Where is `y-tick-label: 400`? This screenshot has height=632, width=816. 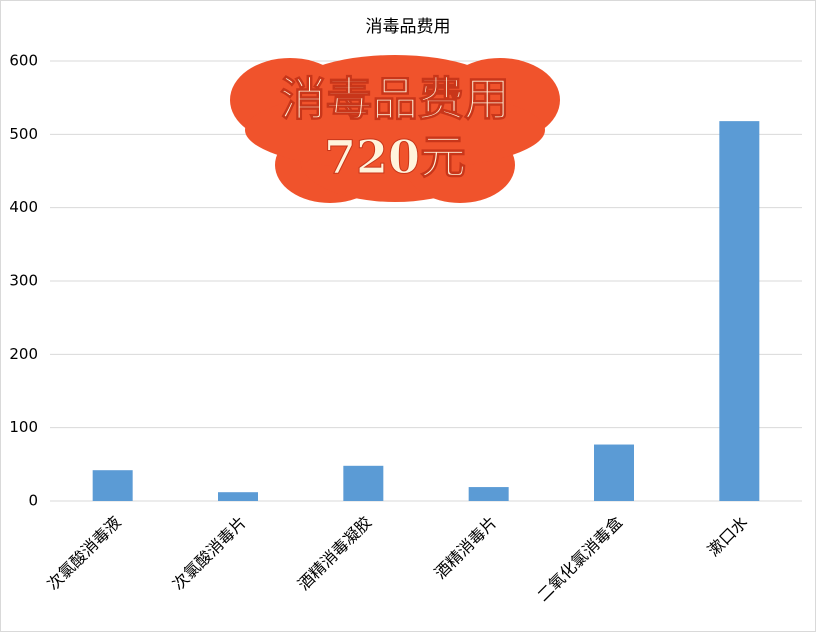 y-tick-label: 400 is located at coordinates (23, 207).